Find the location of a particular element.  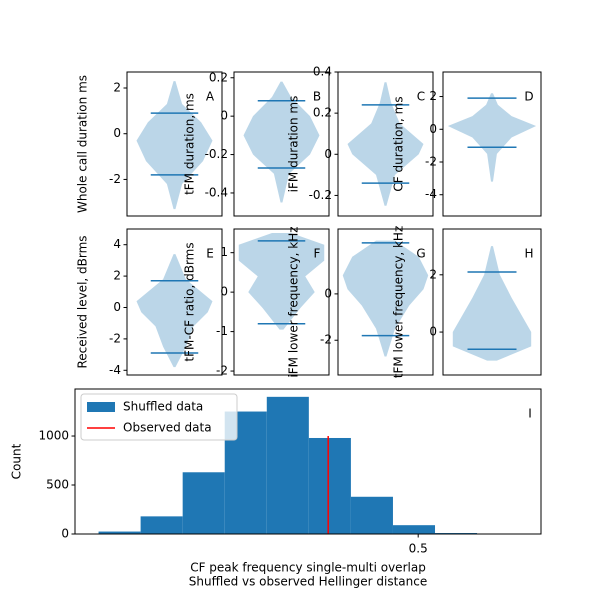

y-tick-label: 500 is located at coordinates (57, 485).